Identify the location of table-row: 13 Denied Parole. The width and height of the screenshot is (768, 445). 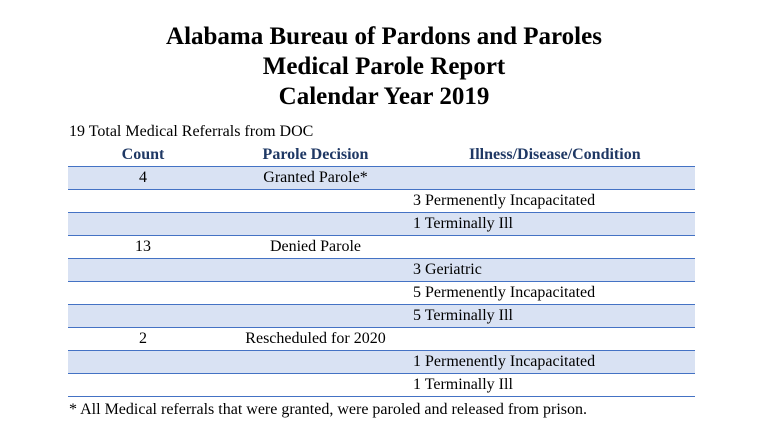
(381, 247).